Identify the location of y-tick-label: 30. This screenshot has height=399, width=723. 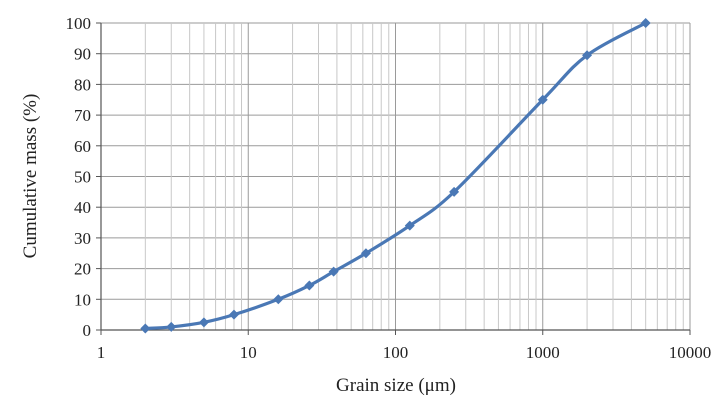
(82, 238).